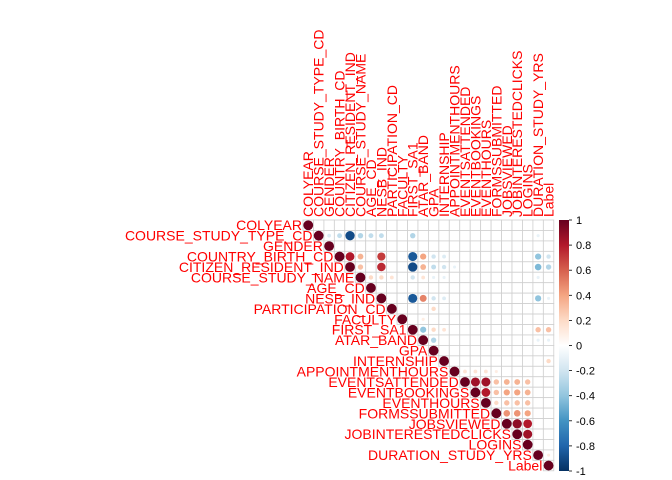 The width and height of the screenshot is (672, 480). Describe the element at coordinates (381, 182) in the screenshot. I see `column-label: NESB_IND` at that location.